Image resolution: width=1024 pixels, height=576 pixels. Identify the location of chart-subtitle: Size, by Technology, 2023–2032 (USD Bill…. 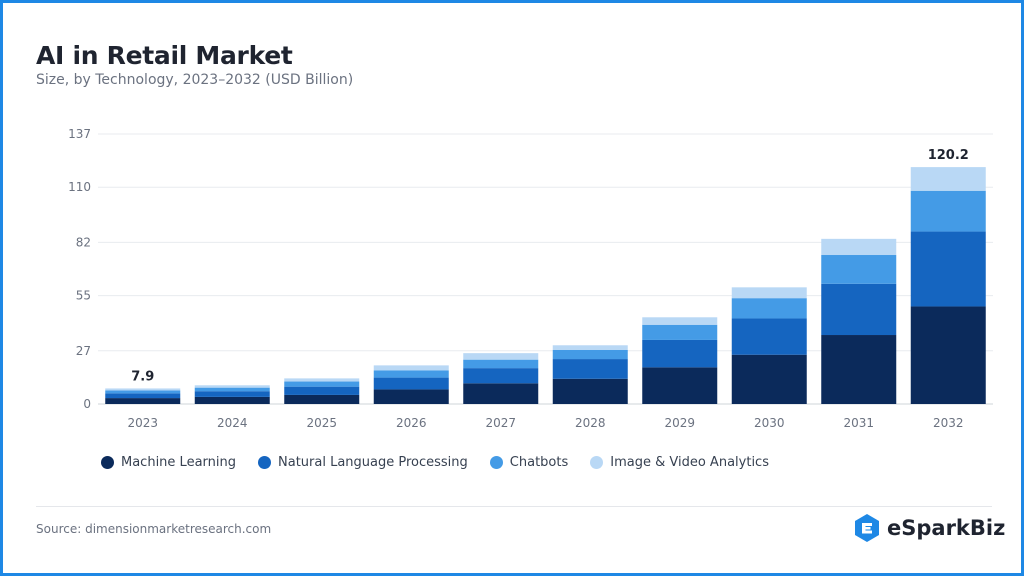
(195, 80).